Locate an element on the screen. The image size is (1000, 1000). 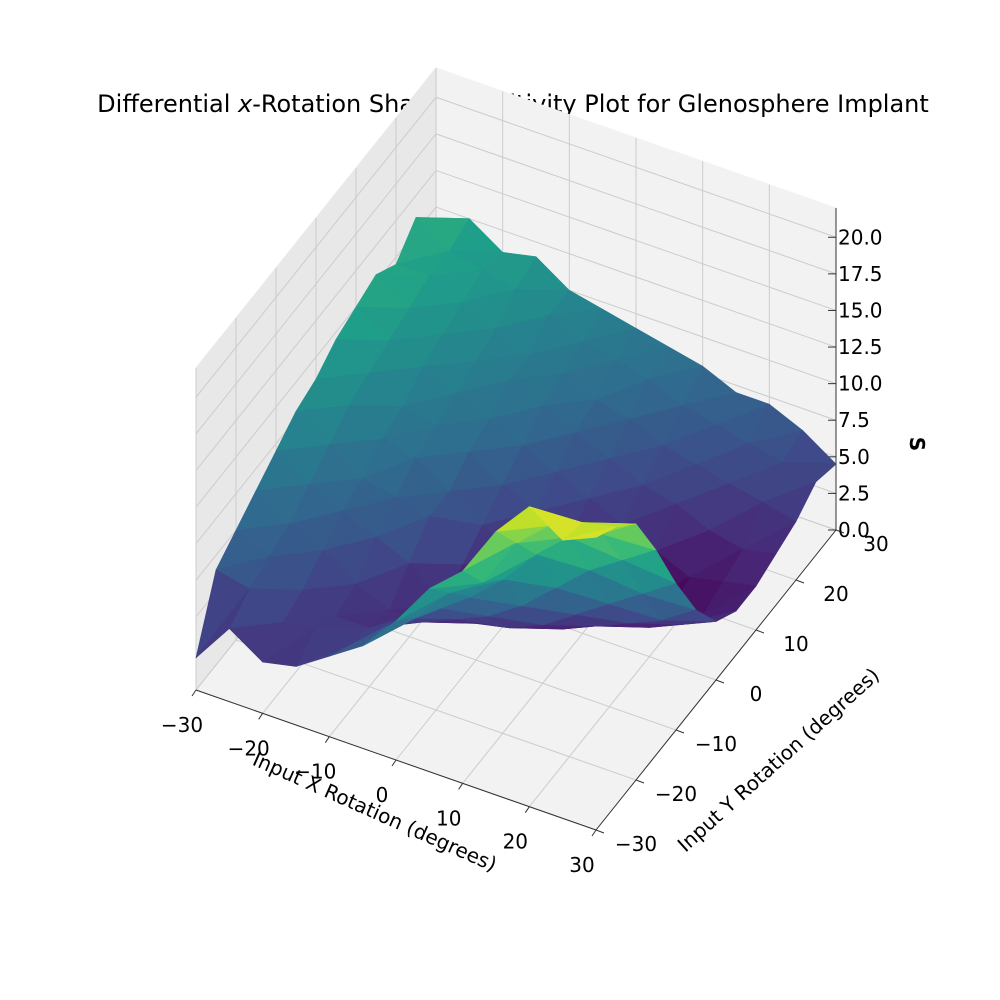
y-tick-label: −30 is located at coordinates (636, 844).